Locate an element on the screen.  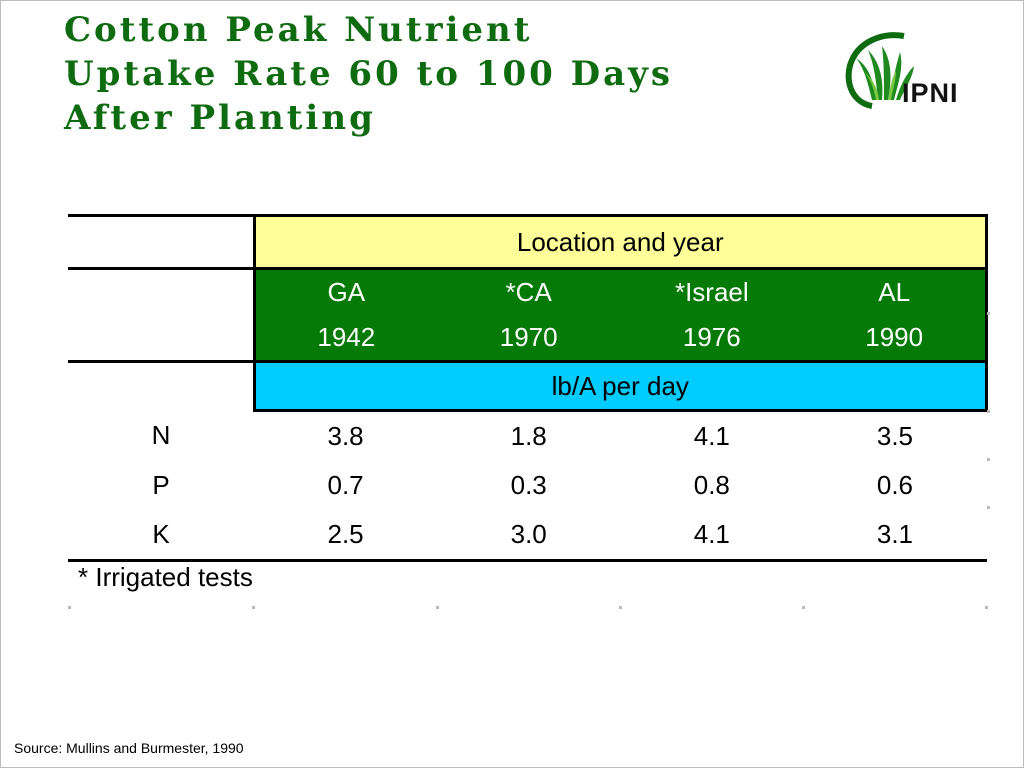
header-row-unit: lb/A per day is located at coordinates (528, 386).